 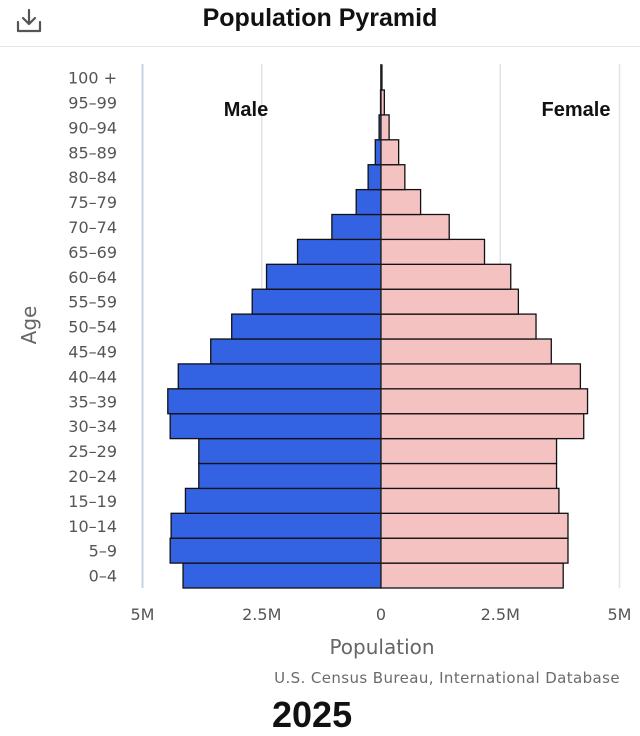 What do you see at coordinates (92, 78) in the screenshot?
I see `y-tick-label: 100 +` at bounding box center [92, 78].